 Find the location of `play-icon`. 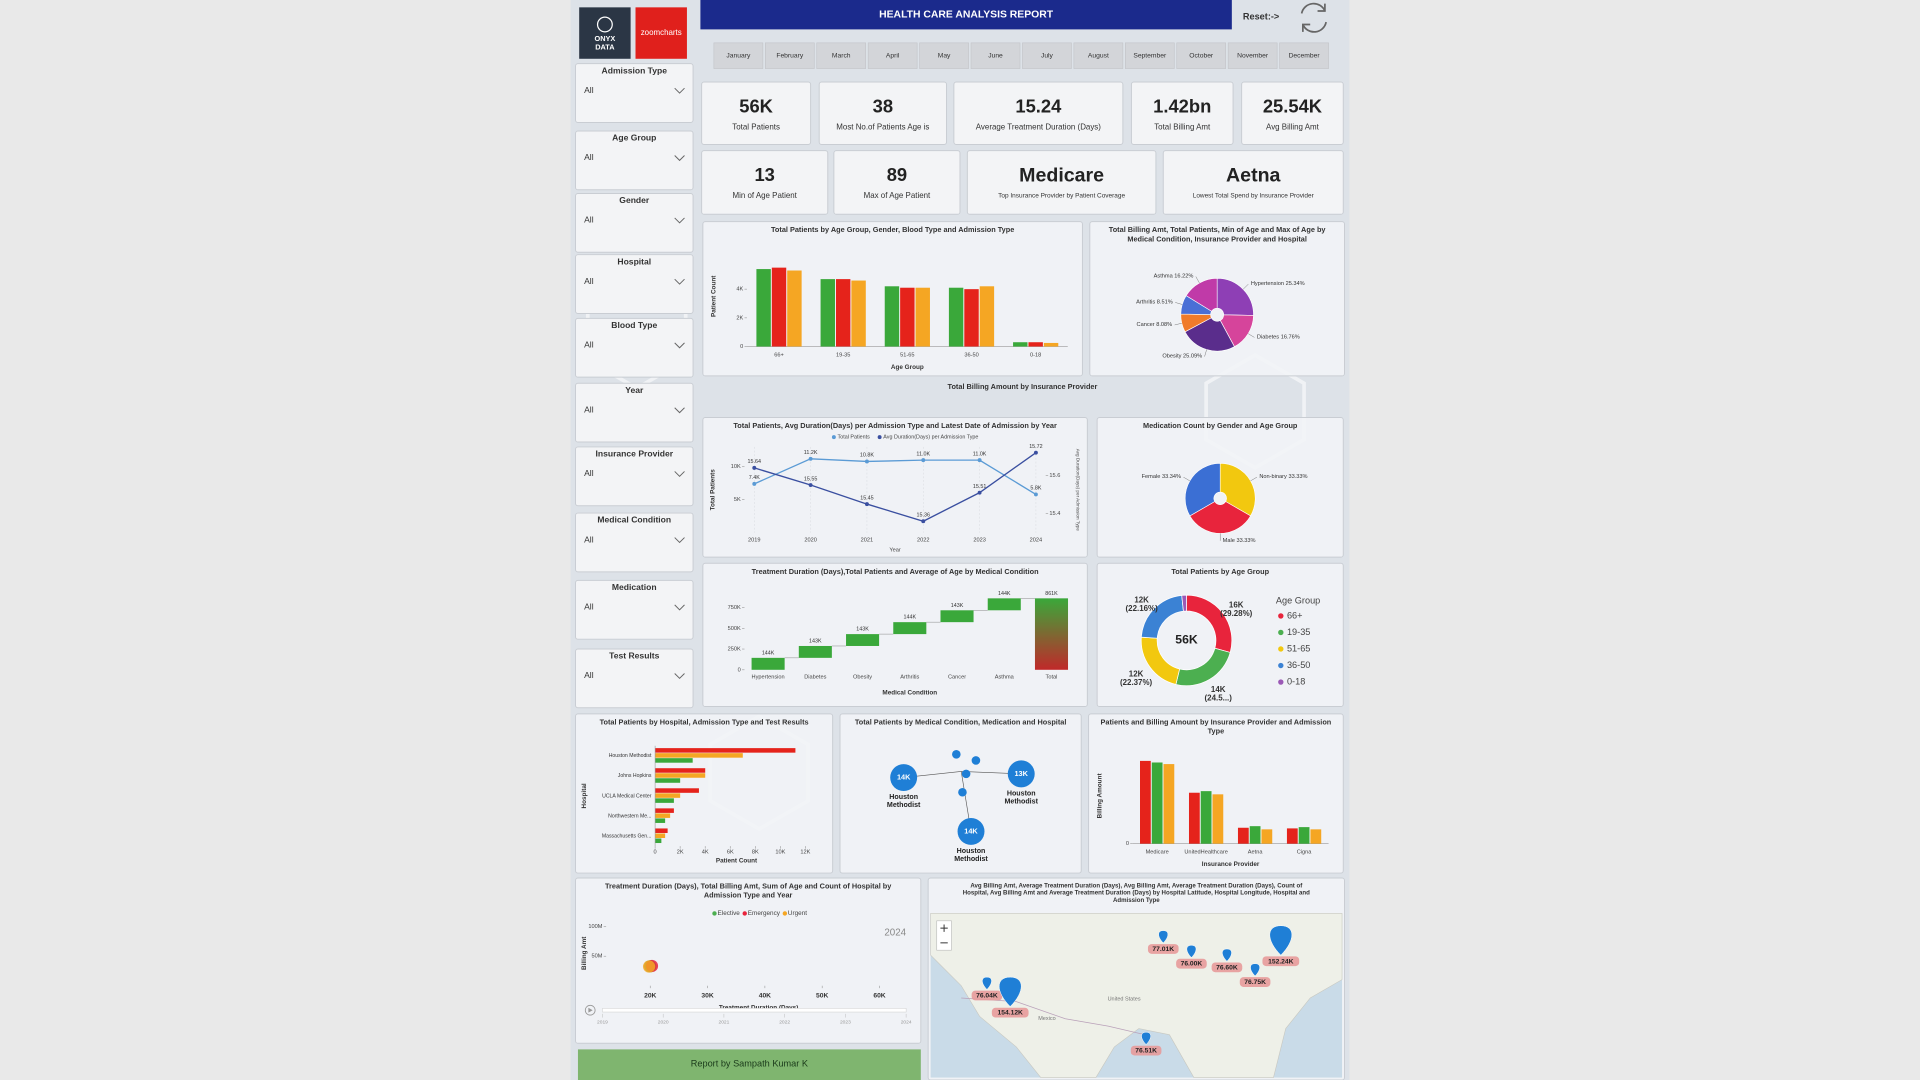

play-icon is located at coordinates (590, 1010).